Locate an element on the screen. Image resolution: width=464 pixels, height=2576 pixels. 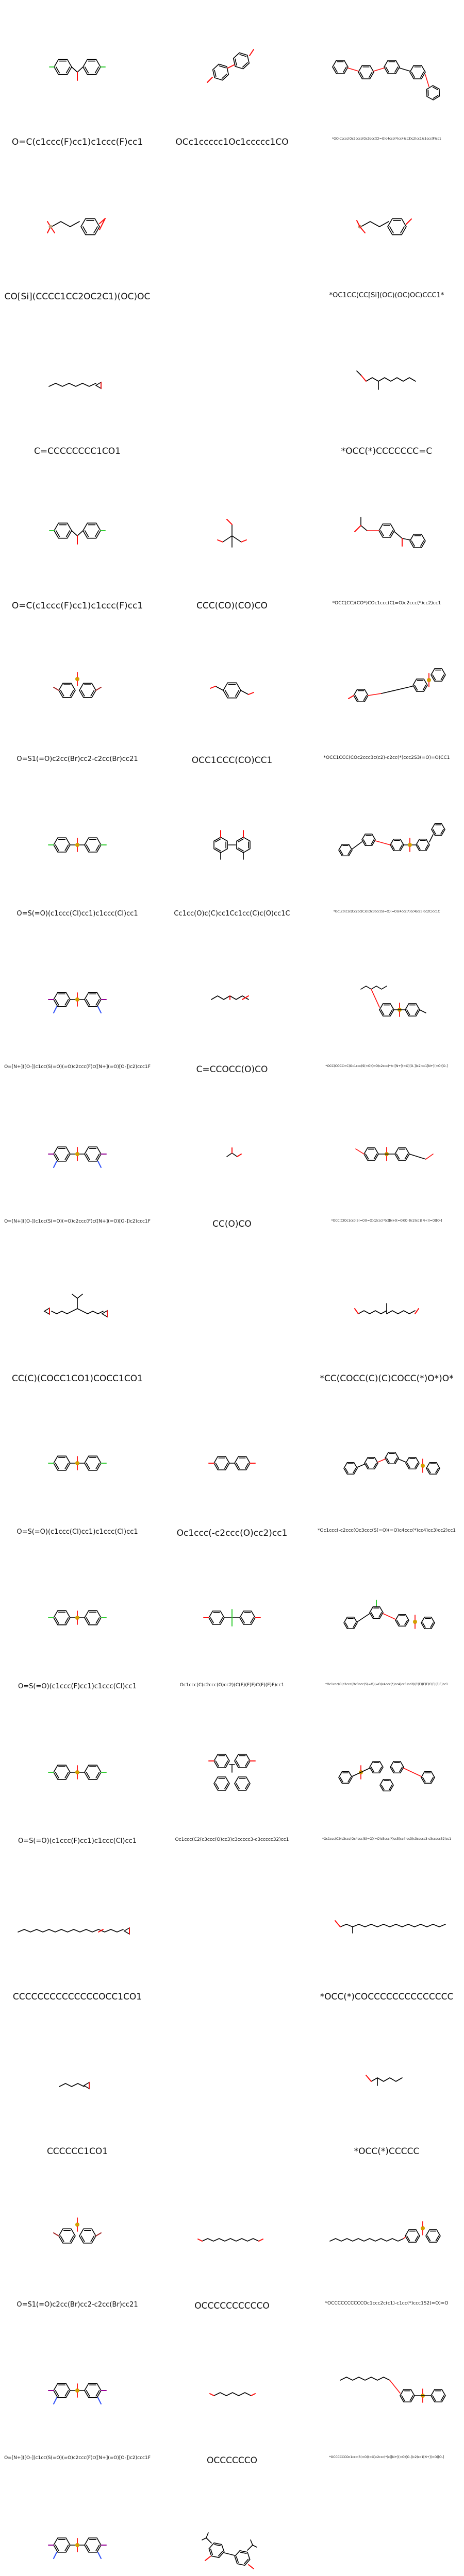
molecule-cell: OCCCCCCO is located at coordinates (232, 2395).